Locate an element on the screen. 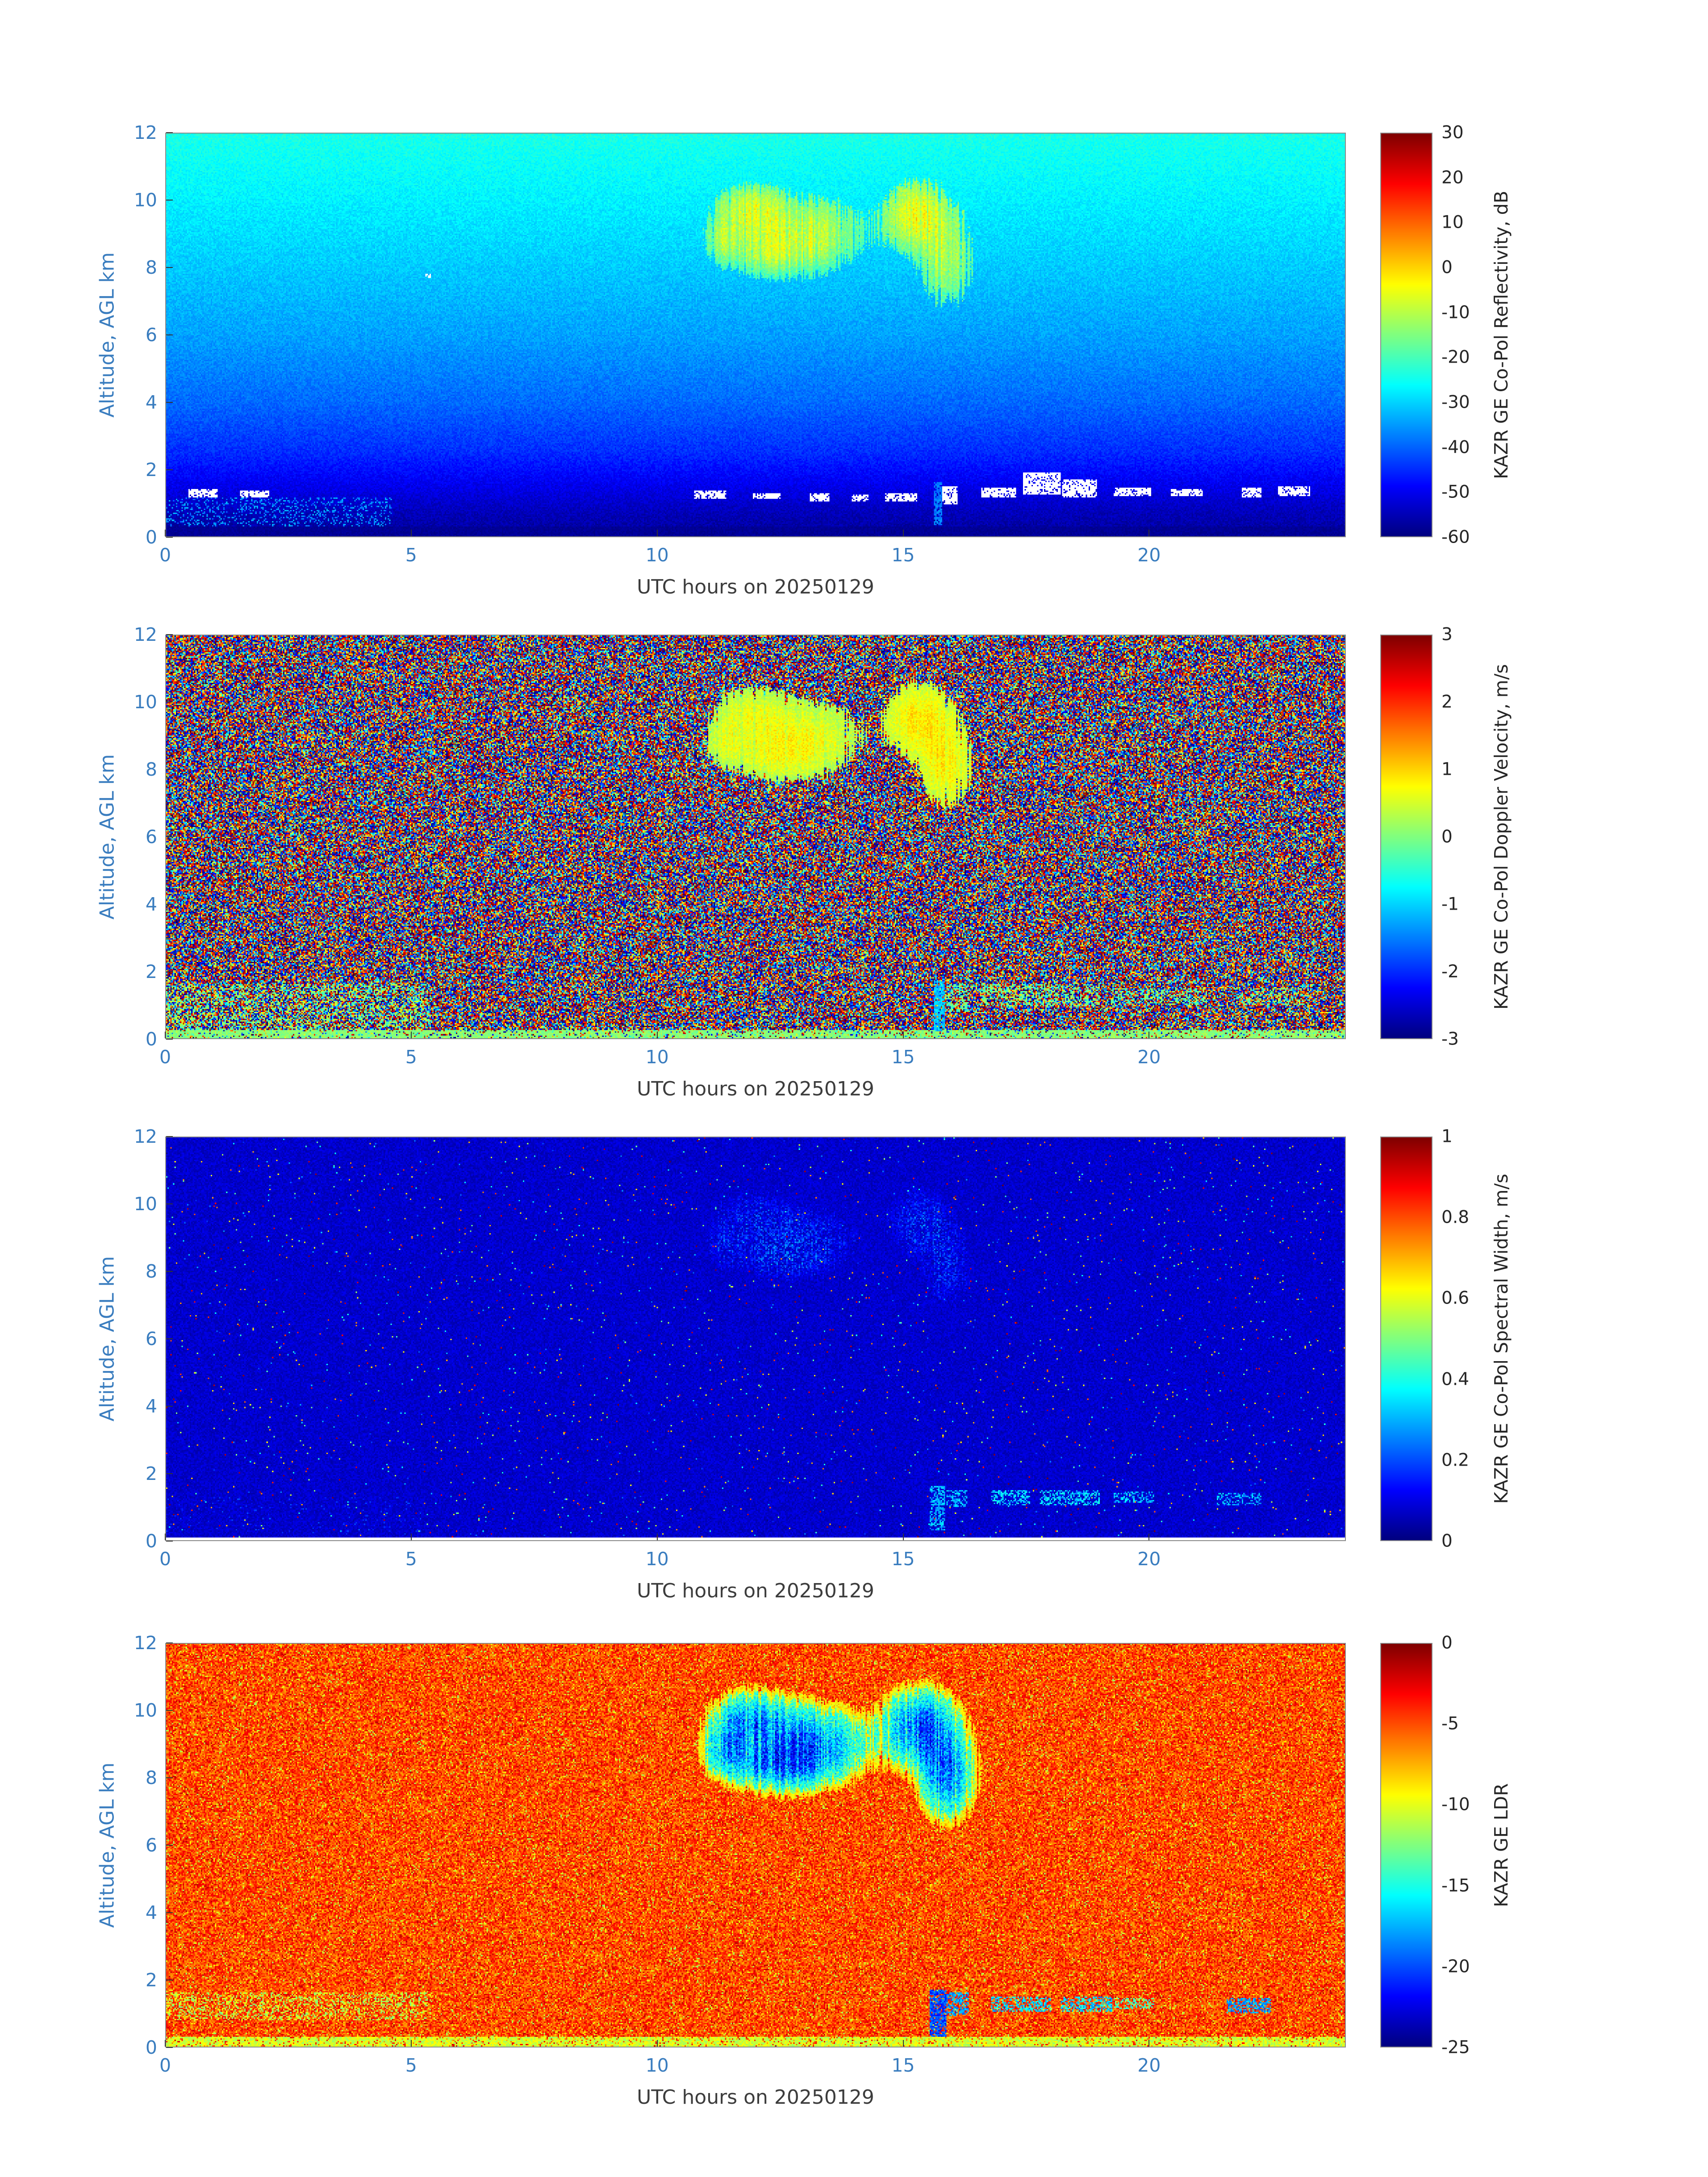  colorbar-ticks: 0 -5 -10 -15 -20 -25 is located at coordinates (1486, 1845).